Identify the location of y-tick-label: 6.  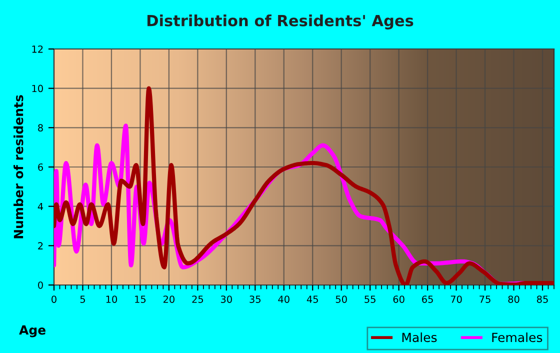
(40, 167).